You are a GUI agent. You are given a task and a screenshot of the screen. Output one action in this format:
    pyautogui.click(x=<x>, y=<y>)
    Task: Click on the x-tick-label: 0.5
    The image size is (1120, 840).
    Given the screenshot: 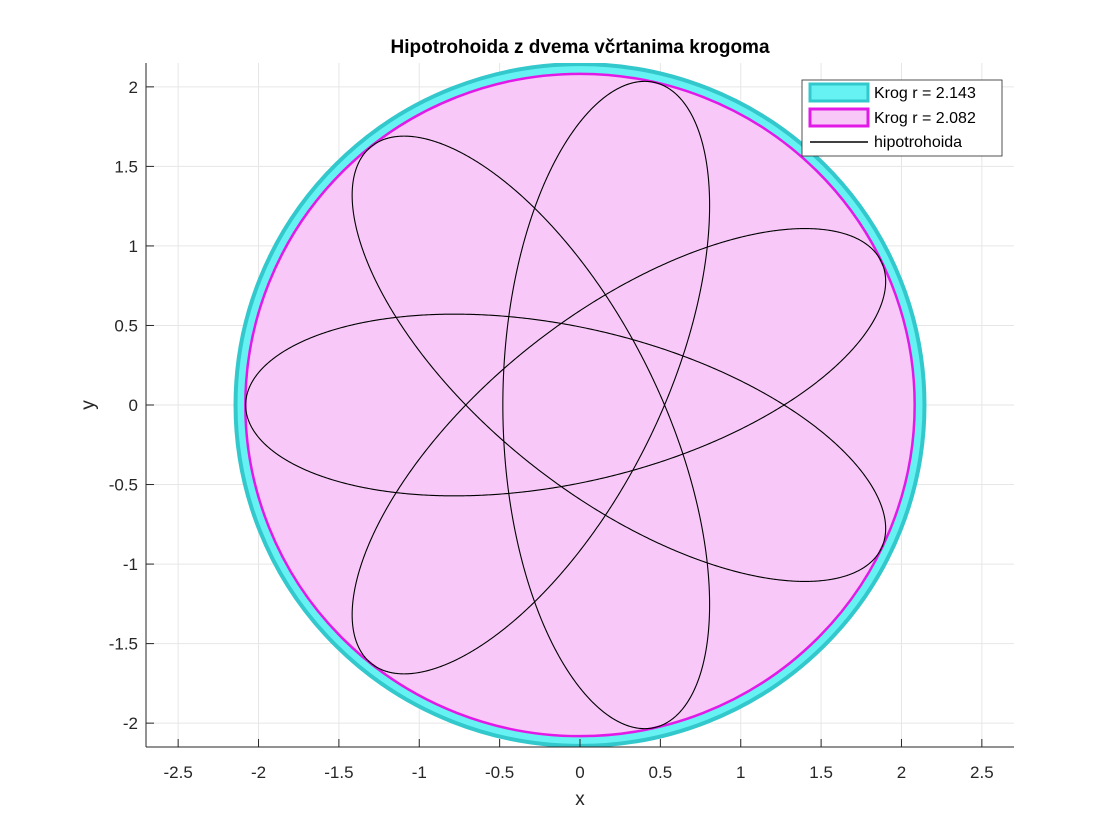 What is the action you would take?
    pyautogui.click(x=661, y=772)
    